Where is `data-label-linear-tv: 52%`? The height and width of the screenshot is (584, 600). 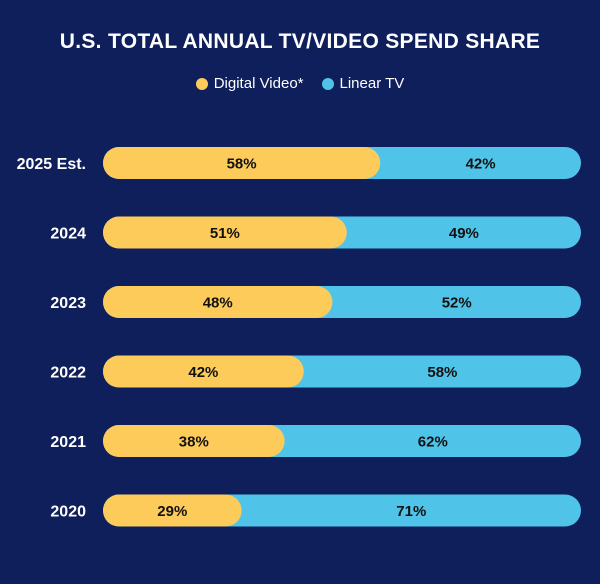
data-label-linear-tv: 52% is located at coordinates (457, 303).